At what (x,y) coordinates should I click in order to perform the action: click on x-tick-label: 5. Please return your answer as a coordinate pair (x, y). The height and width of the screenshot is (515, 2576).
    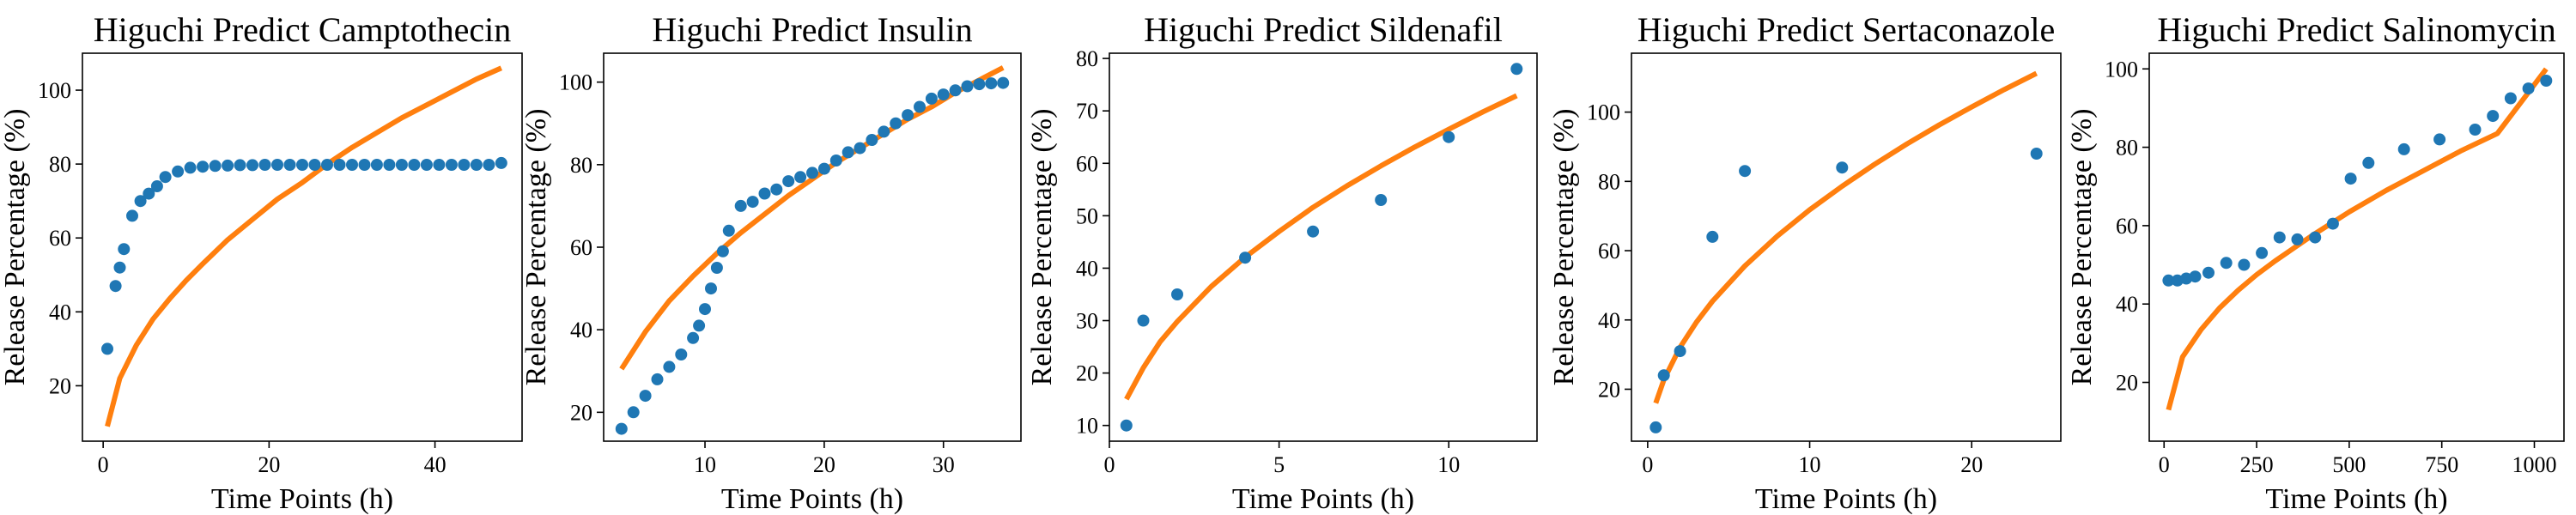
    Looking at the image, I should click on (1279, 464).